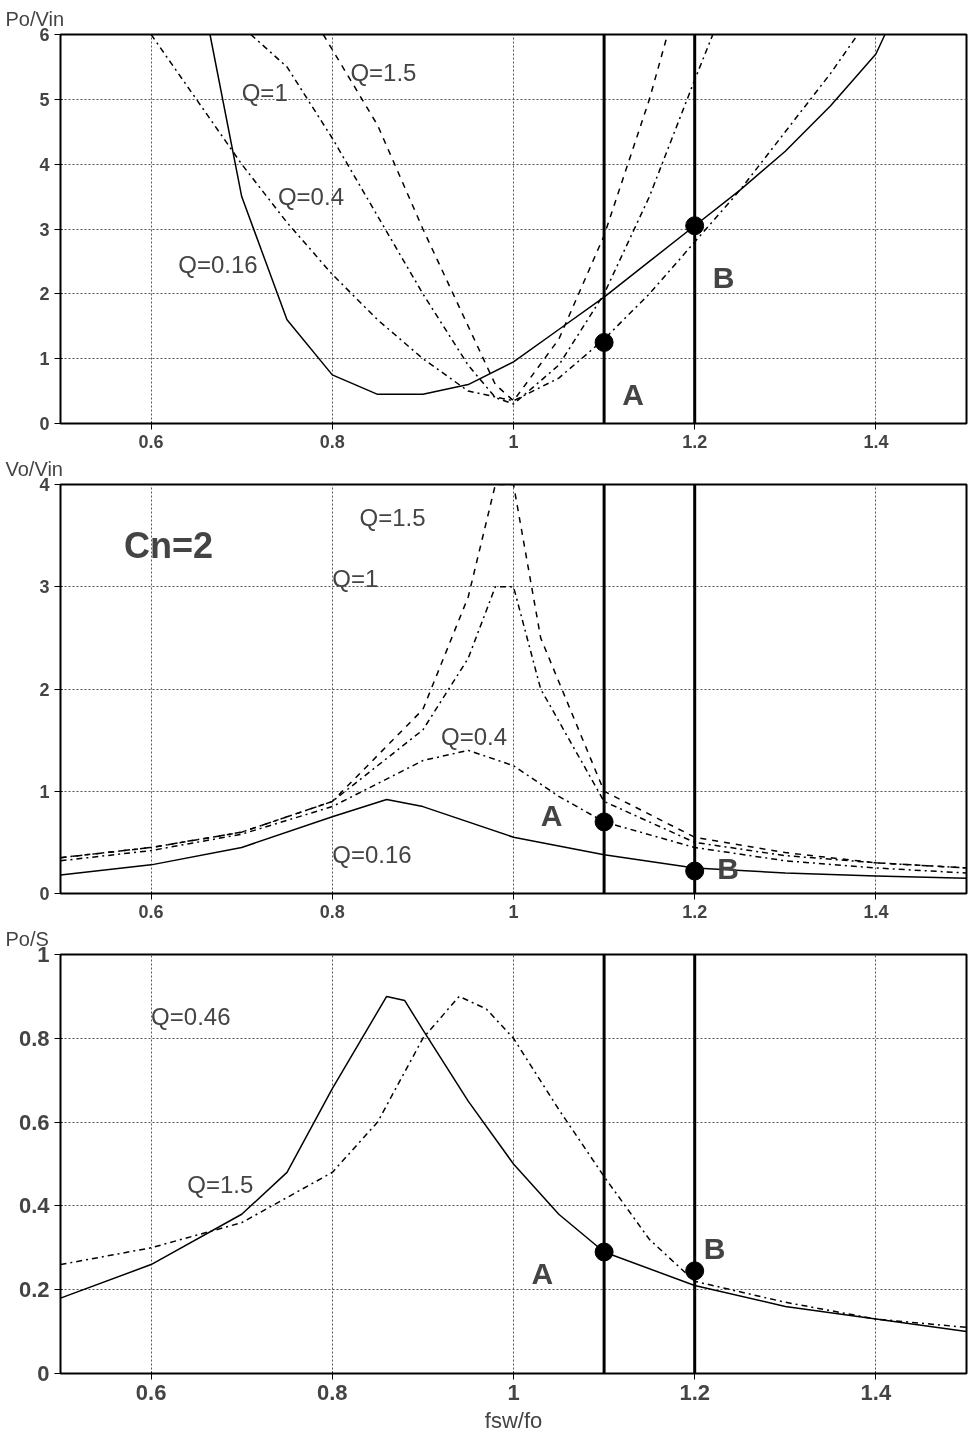 The height and width of the screenshot is (1443, 976). I want to click on annotation: Cn=2, so click(168, 546).